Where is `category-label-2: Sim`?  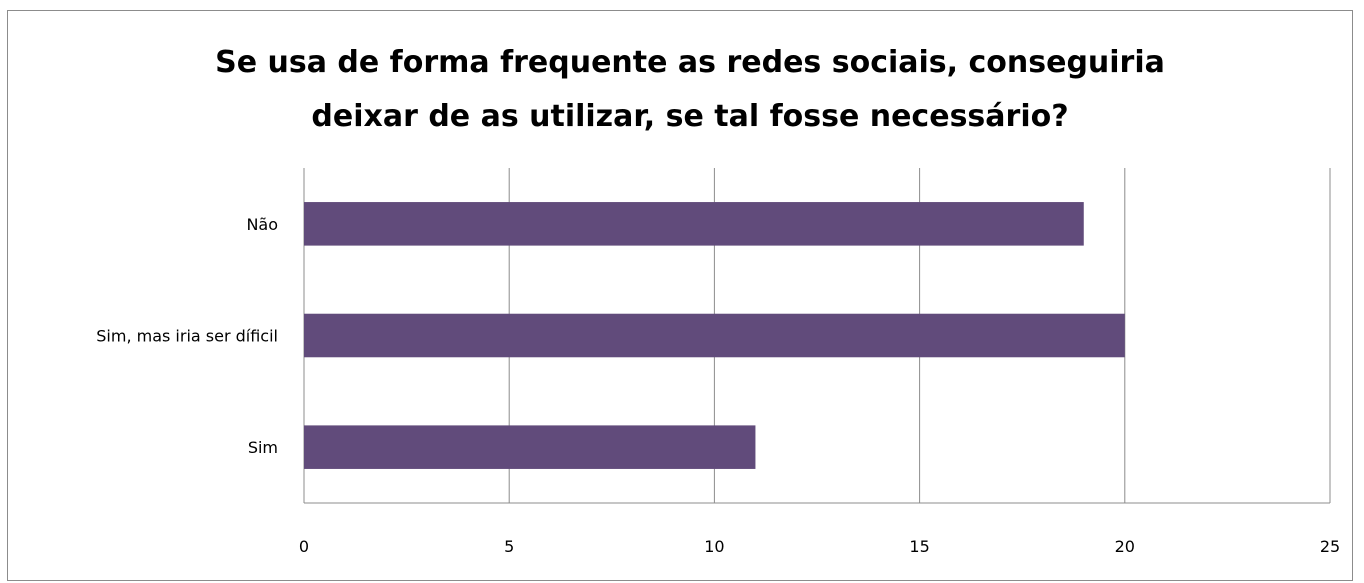 category-label-2: Sim is located at coordinates (263, 447).